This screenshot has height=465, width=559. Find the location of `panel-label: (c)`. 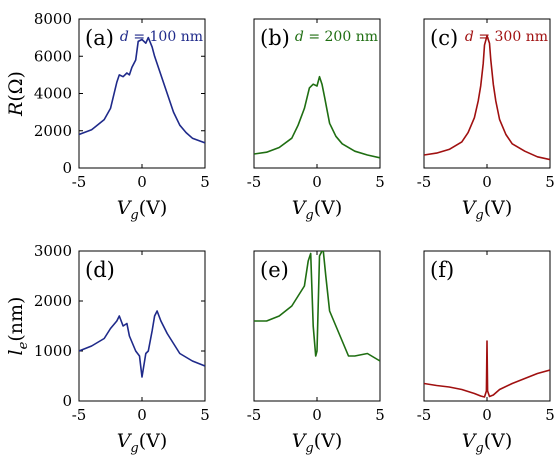

panel-label: (c) is located at coordinates (444, 38).